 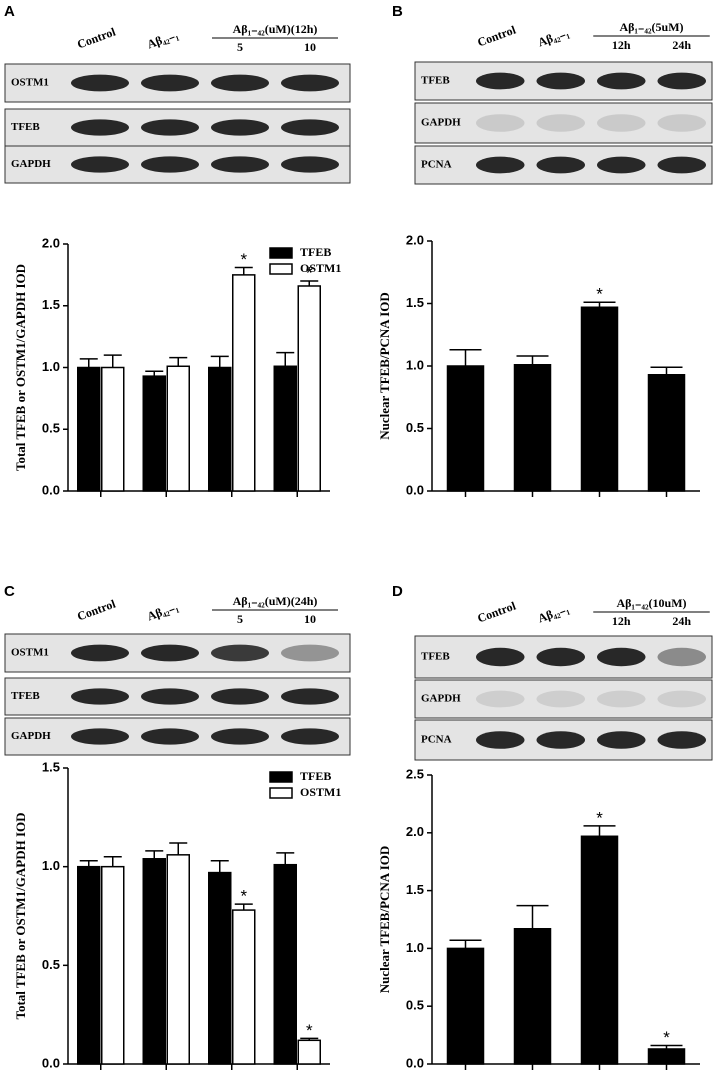 What do you see at coordinates (397, 11) in the screenshot?
I see `panel-label: B` at bounding box center [397, 11].